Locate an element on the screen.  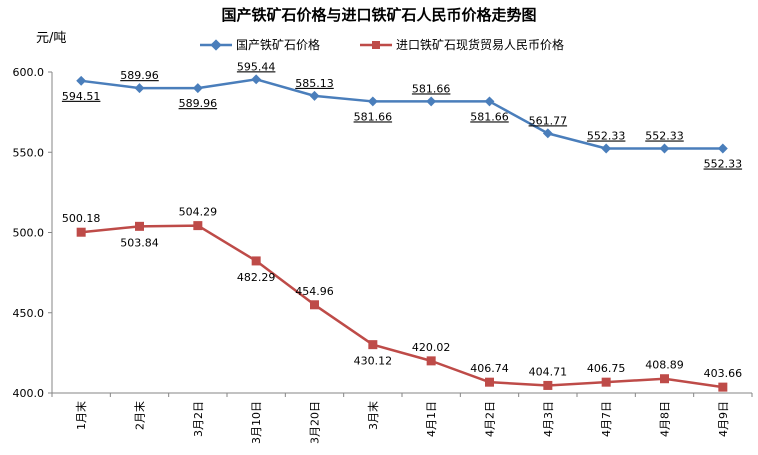
legend-marker-imported is located at coordinates (376, 45).